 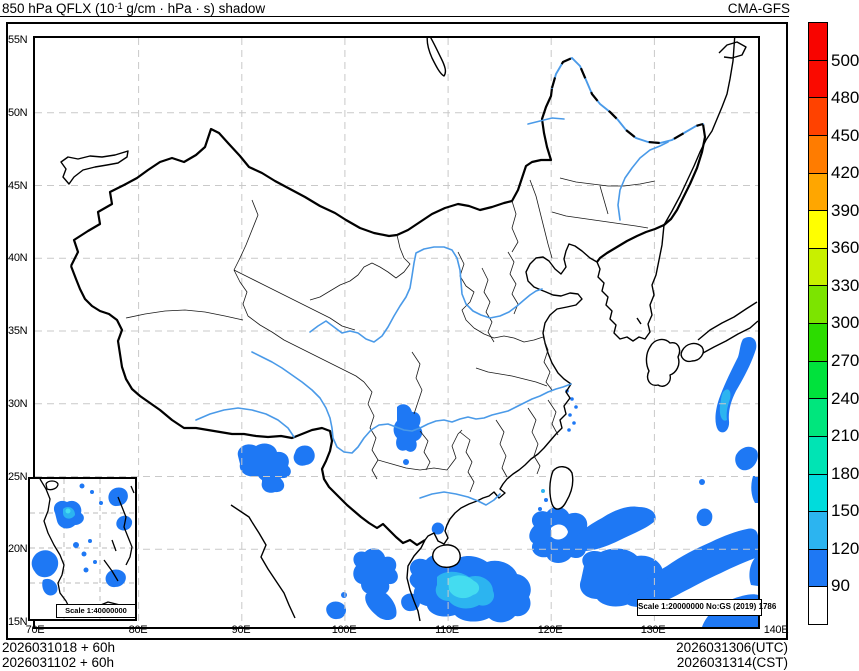 What do you see at coordinates (18, 40) in the screenshot?
I see `lat-label: 55N` at bounding box center [18, 40].